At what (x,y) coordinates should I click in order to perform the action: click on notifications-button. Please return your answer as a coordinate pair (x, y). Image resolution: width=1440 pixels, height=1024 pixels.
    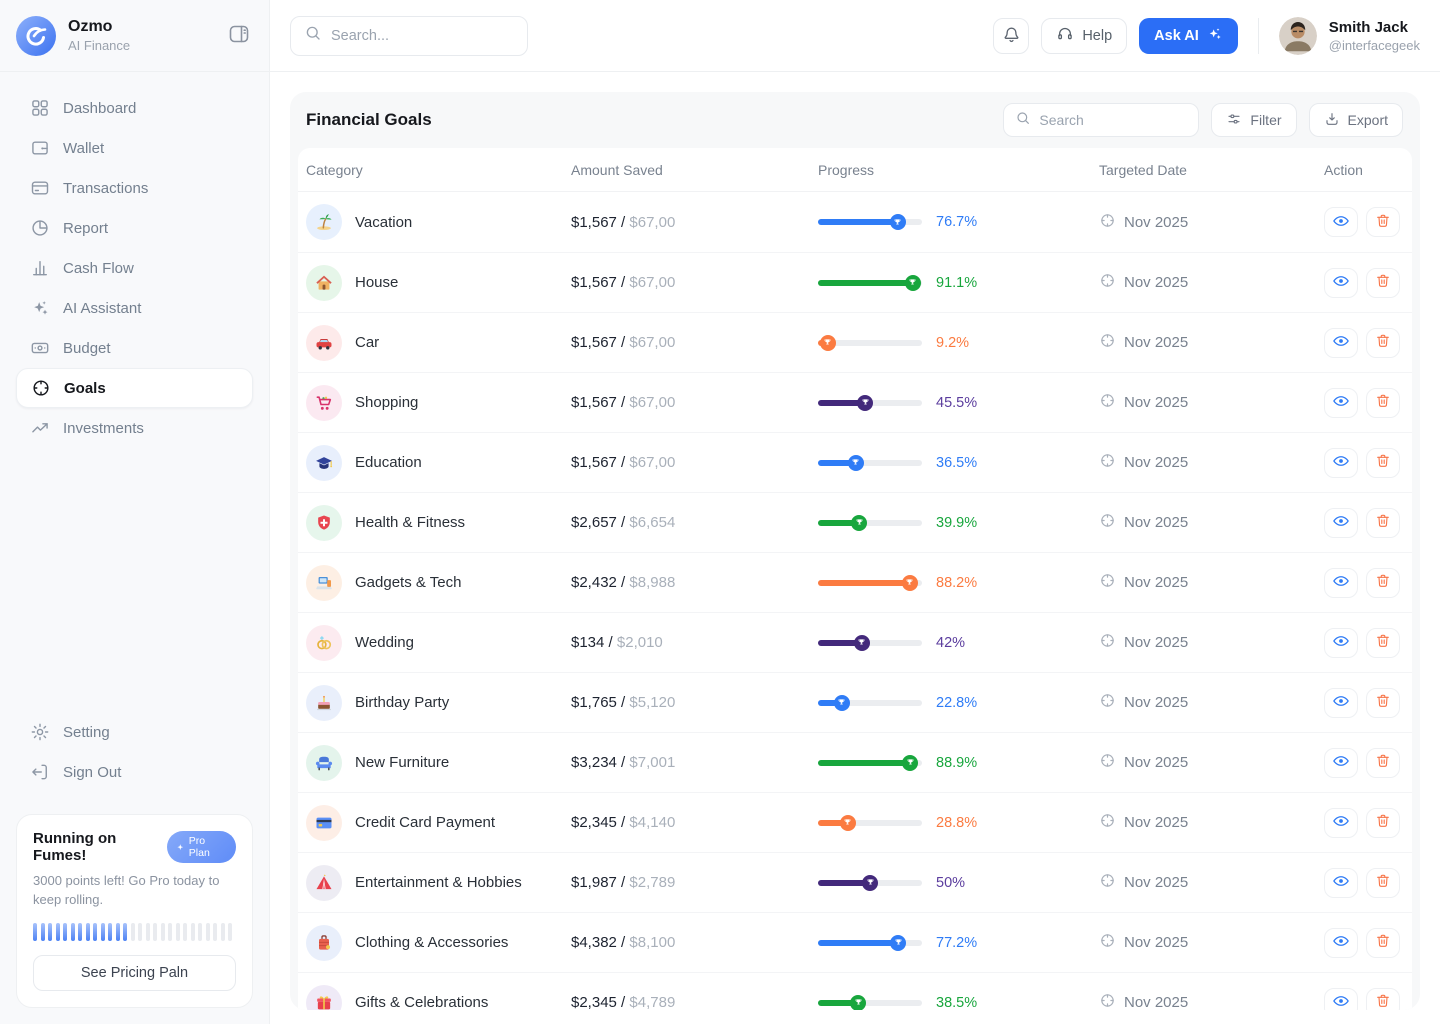
    Looking at the image, I should click on (1011, 35).